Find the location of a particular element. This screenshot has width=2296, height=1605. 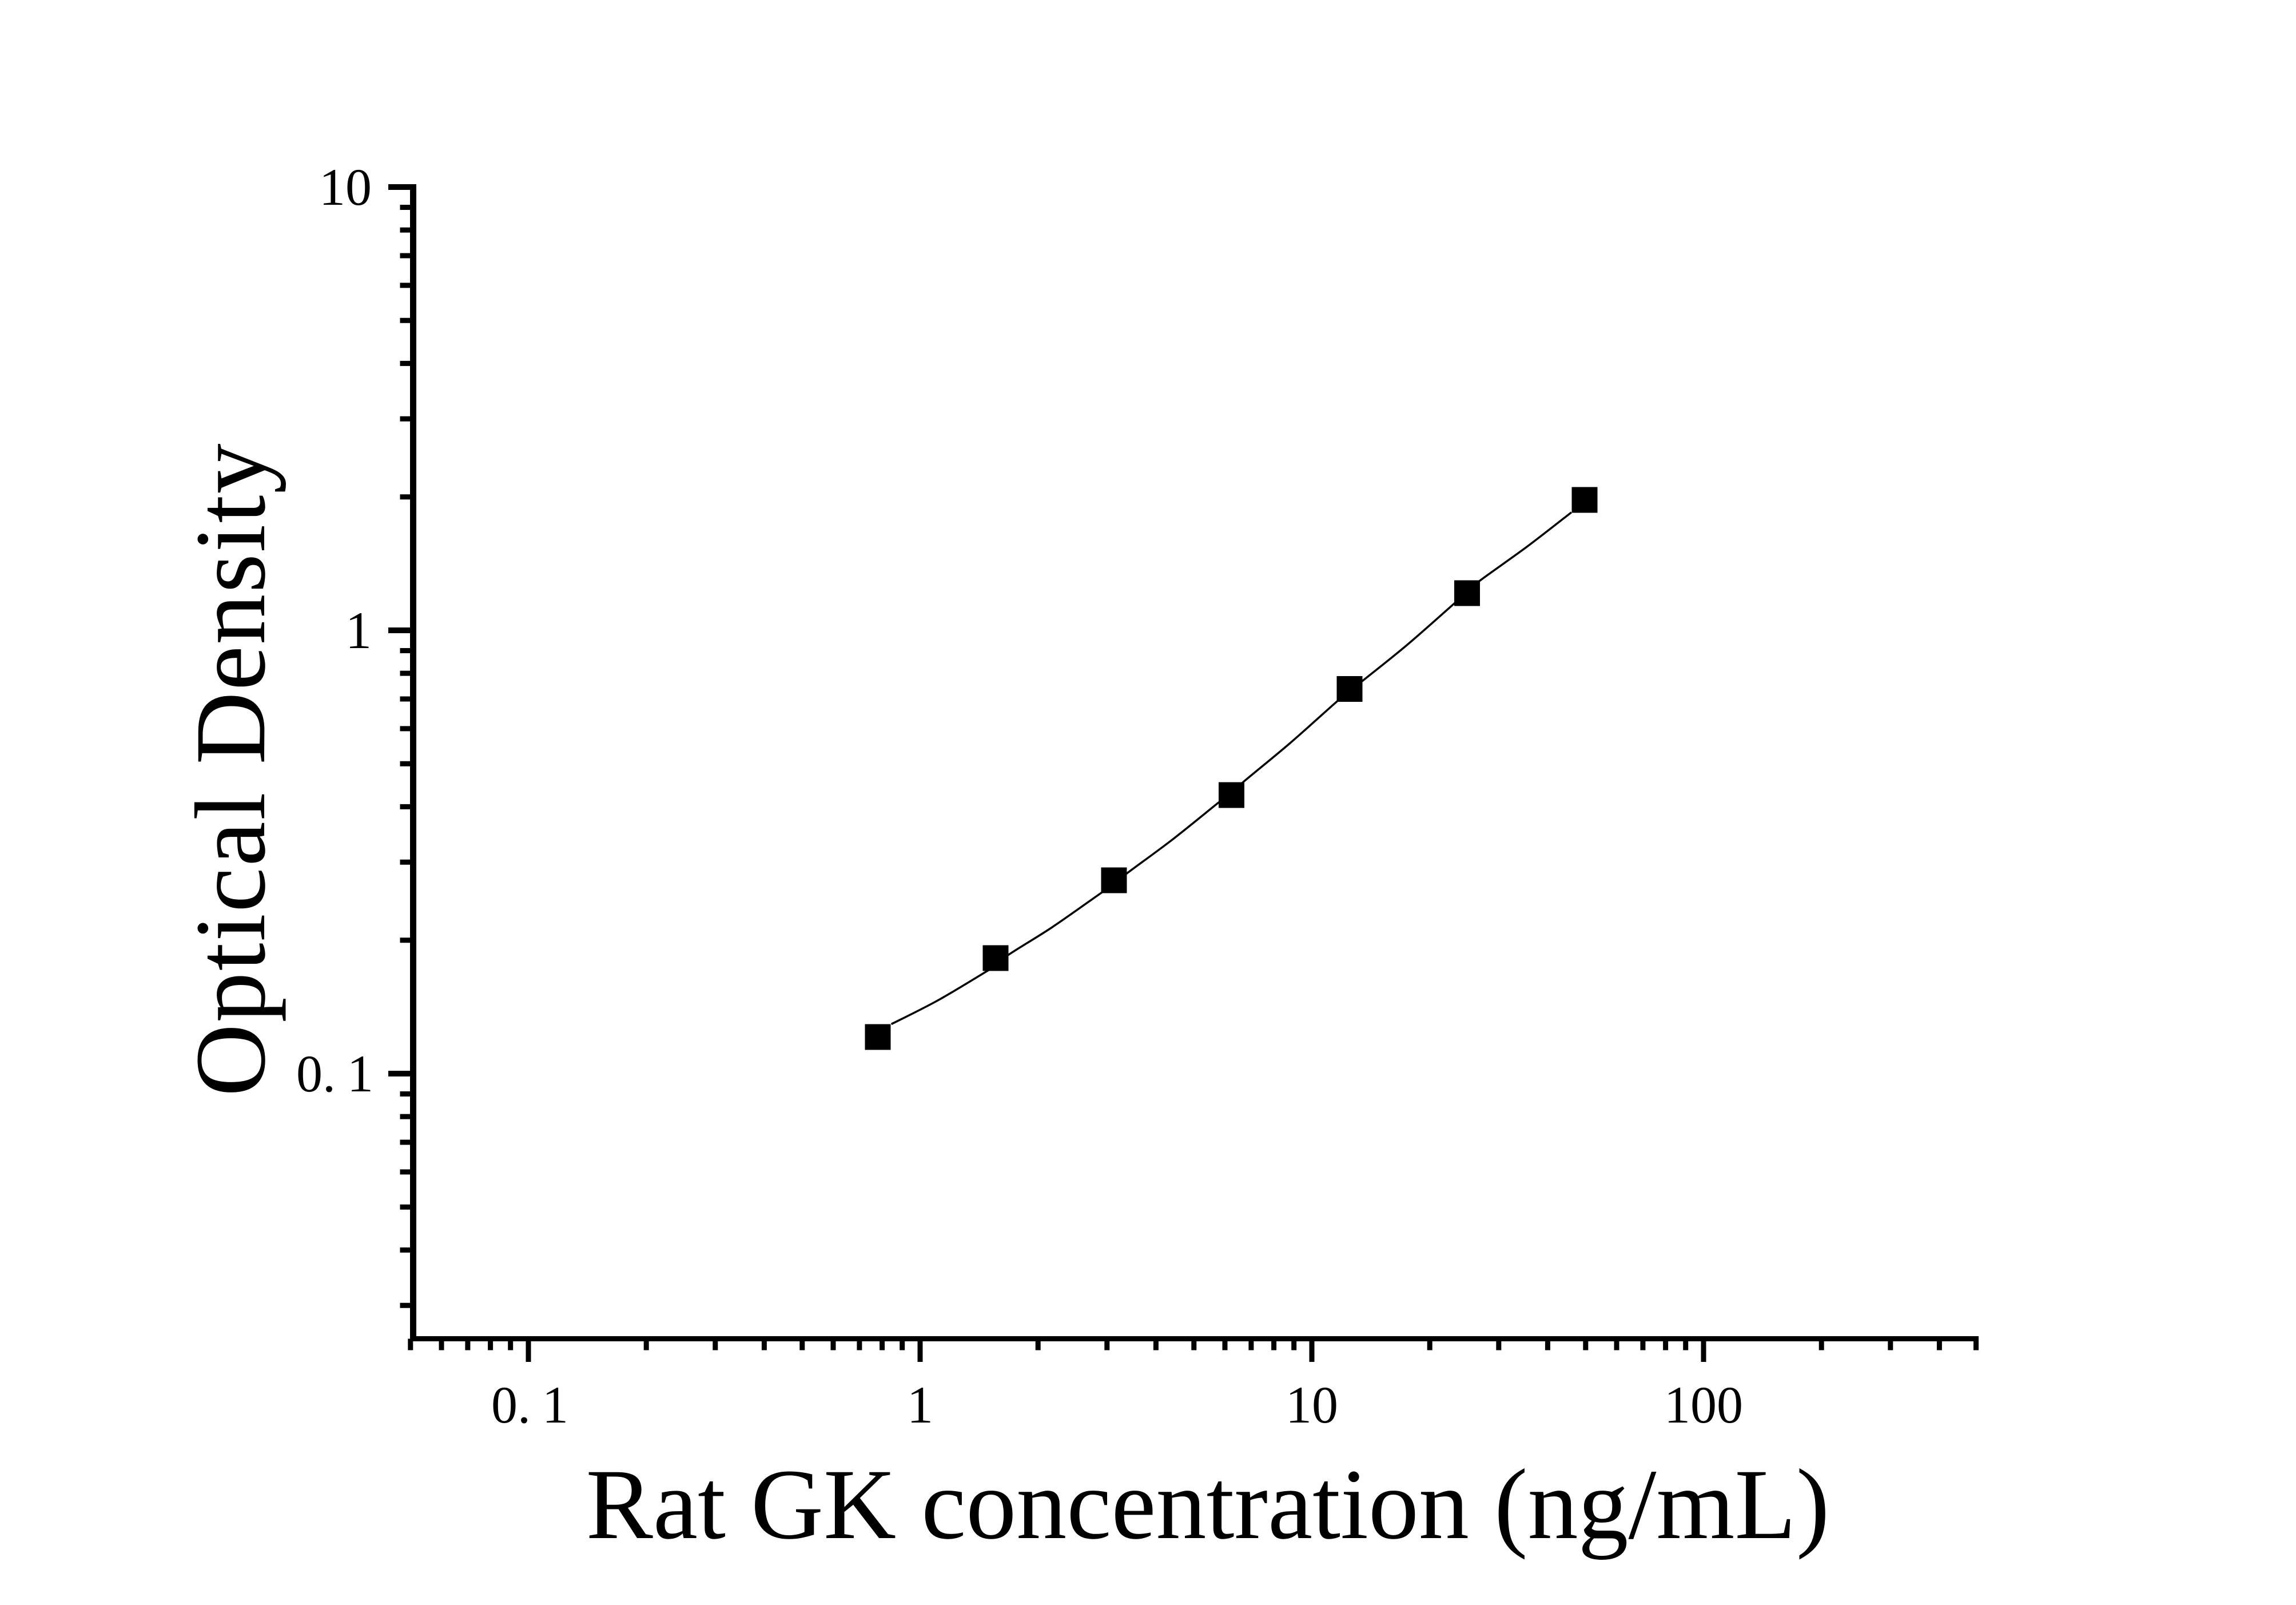

svg-text: Rat GK concentration (ng/mL) is located at coordinates (1208, 1504).